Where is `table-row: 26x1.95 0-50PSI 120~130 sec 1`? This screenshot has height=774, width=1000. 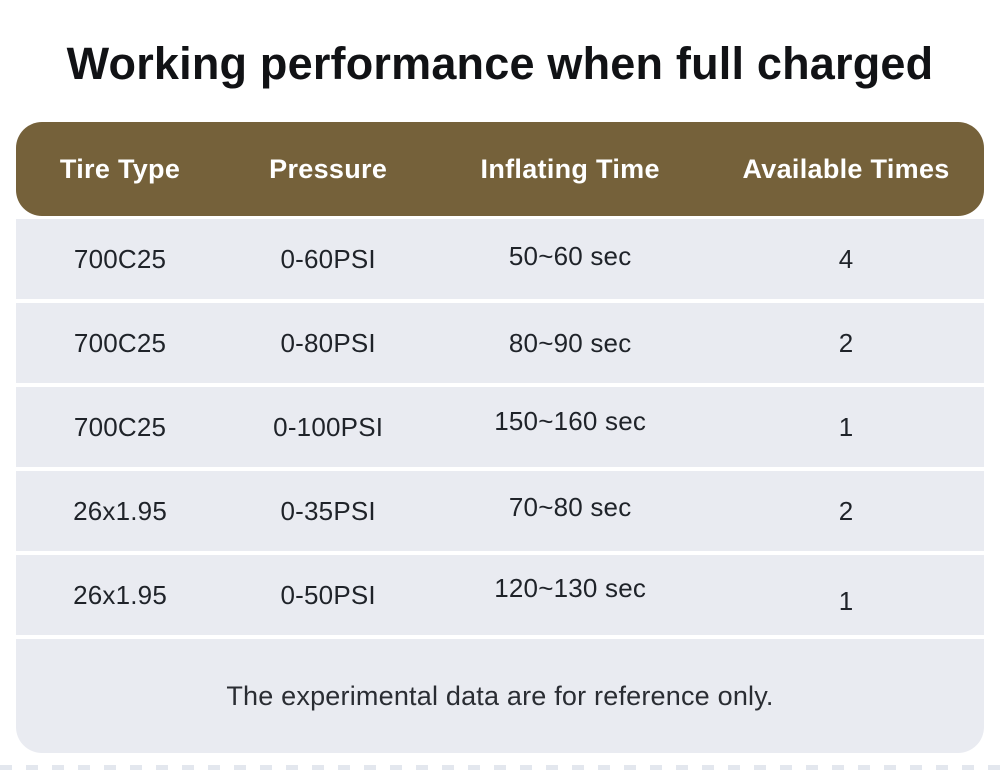 table-row: 26x1.95 0-50PSI 120~130 sec 1 is located at coordinates (500, 595).